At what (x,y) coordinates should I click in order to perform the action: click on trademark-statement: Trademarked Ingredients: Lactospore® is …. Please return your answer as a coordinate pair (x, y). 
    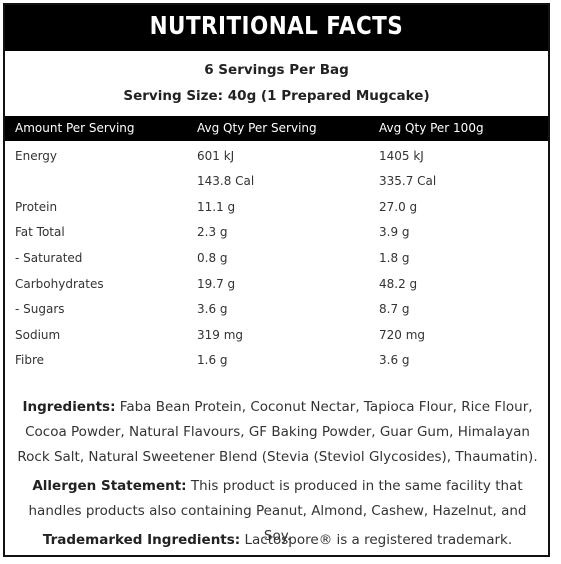
    Looking at the image, I should click on (277, 540).